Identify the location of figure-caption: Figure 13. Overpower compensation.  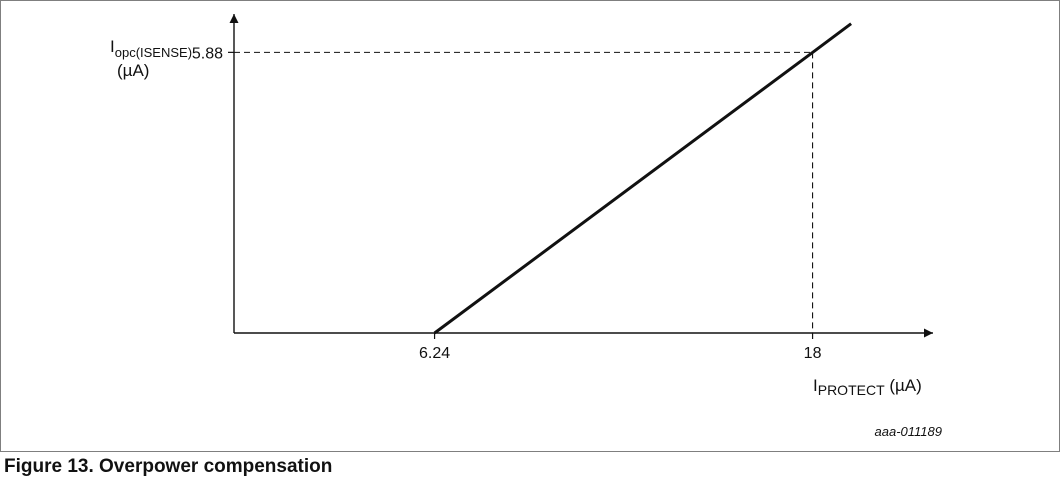
(168, 466).